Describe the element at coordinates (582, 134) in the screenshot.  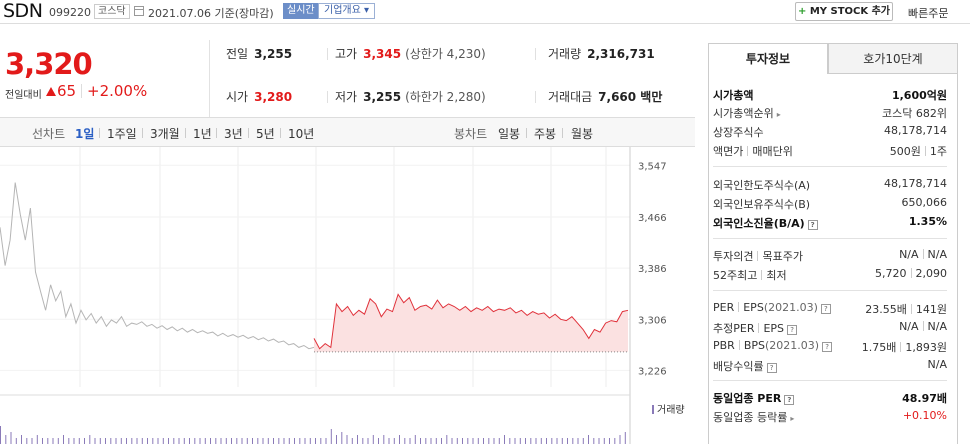
I see `tab-monthly-candle: 월봉` at that location.